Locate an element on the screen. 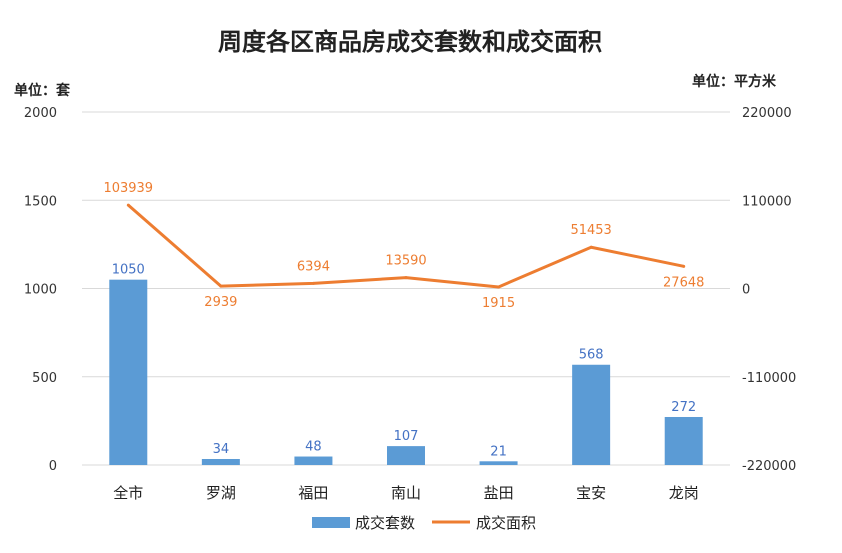 The width and height of the screenshot is (842, 553). right-axis-unit: 单位：平方米 is located at coordinates (734, 81).